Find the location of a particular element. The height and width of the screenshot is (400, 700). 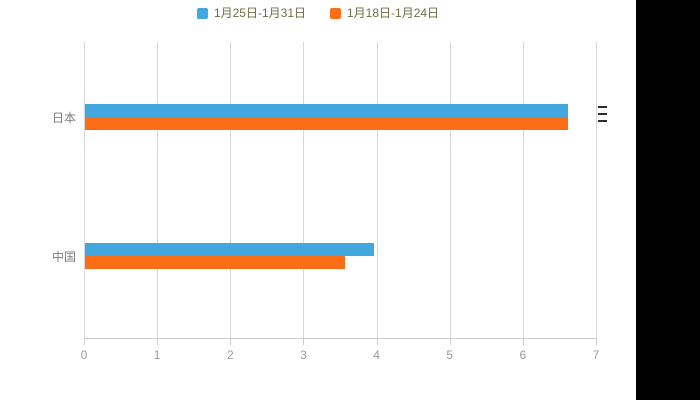

x-tick-label: 3 is located at coordinates (303, 355).